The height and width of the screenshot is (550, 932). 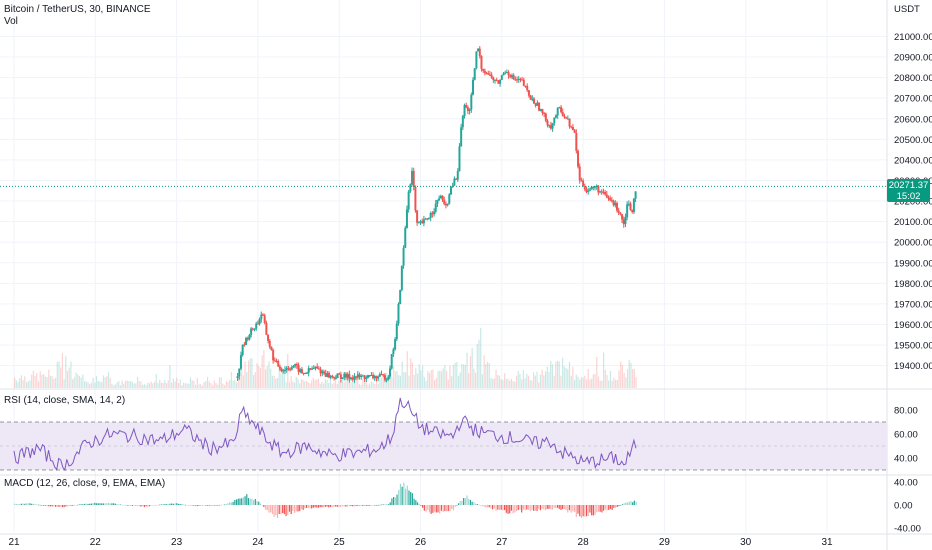 What do you see at coordinates (84, 483) in the screenshot?
I see `macd-legend: MACD (12, 26, close, 9, EMA, EMA)` at bounding box center [84, 483].